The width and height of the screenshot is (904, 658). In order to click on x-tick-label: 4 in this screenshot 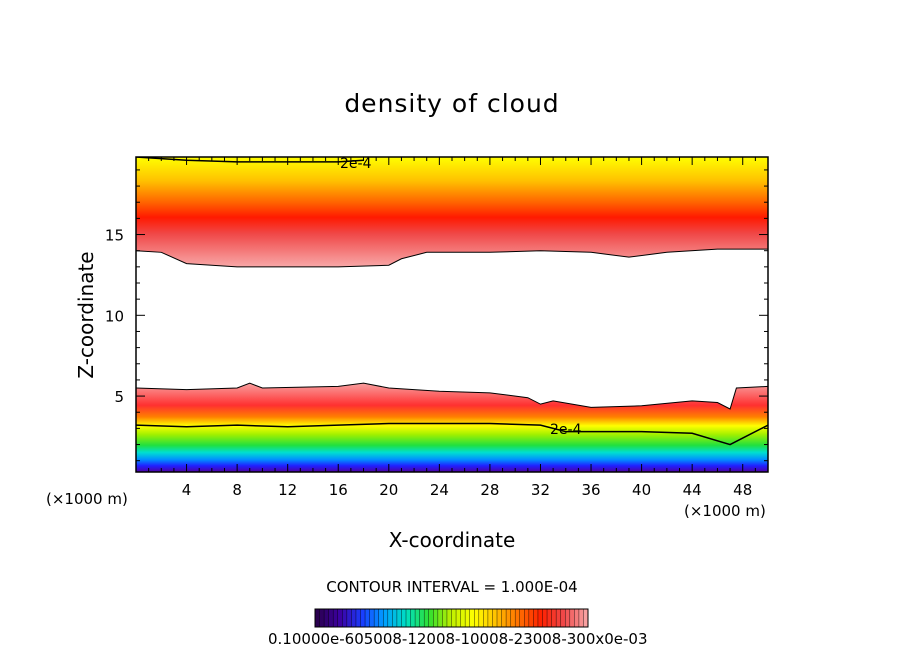, I will do `click(187, 490)`.